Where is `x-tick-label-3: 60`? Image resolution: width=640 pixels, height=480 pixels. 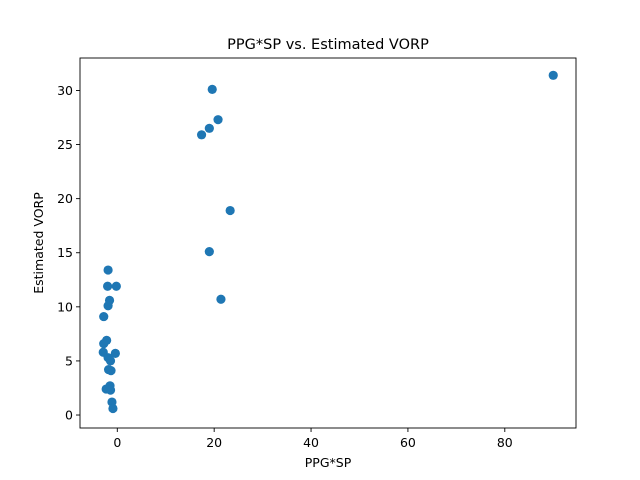
x-tick-label-3: 60 is located at coordinates (408, 442).